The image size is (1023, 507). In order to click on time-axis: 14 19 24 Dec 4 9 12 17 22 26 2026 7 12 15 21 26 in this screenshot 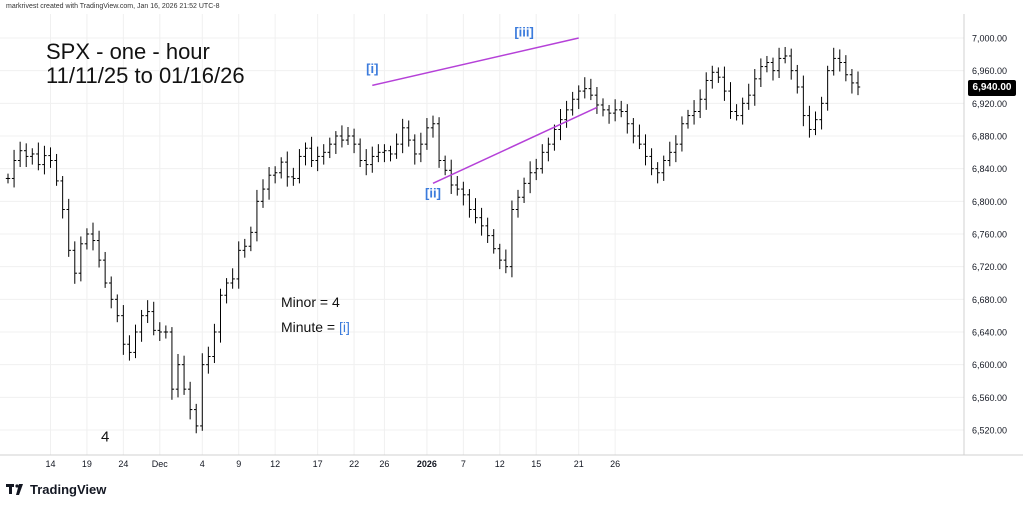, I will do `click(332, 464)`.